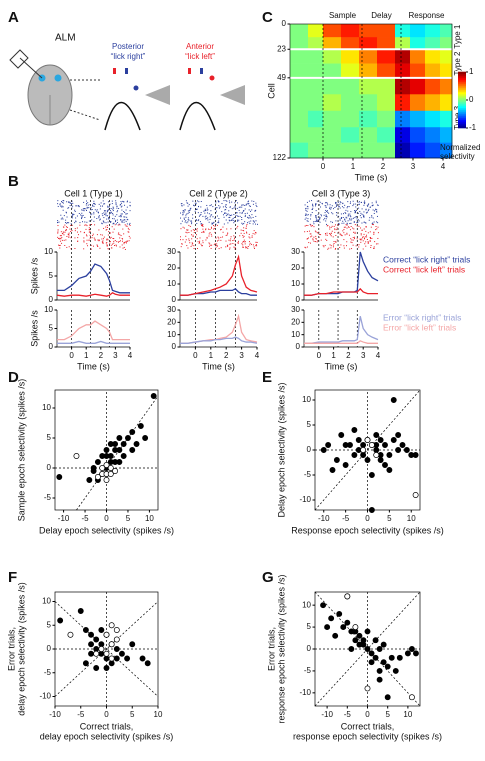 The width and height of the screenshot is (485, 761). What do you see at coordinates (387, 714) in the screenshot?
I see `x-tick-label: 5` at bounding box center [387, 714].